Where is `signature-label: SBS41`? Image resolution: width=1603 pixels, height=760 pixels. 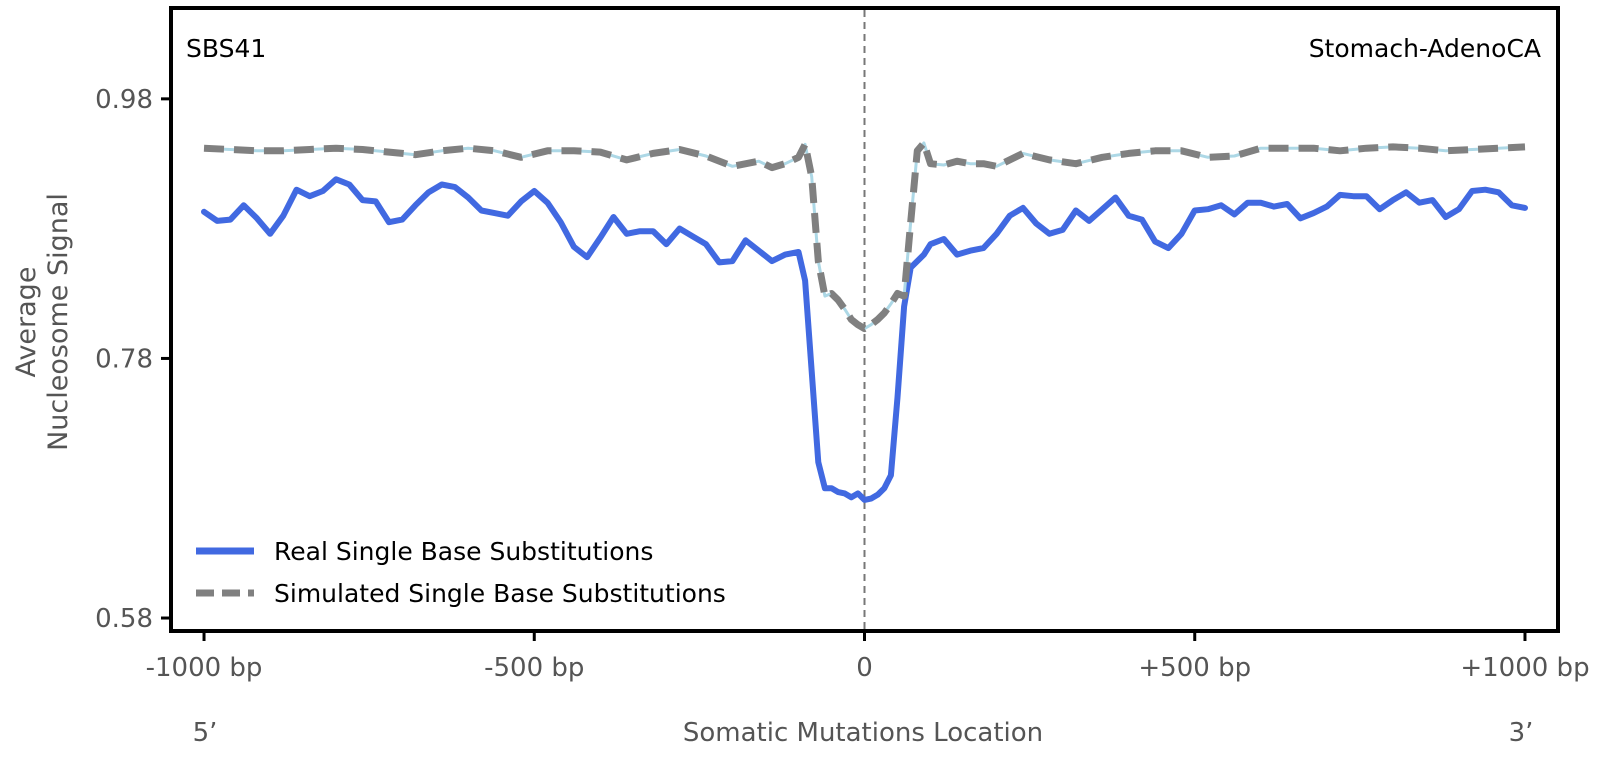 signature-label: SBS41 is located at coordinates (226, 48).